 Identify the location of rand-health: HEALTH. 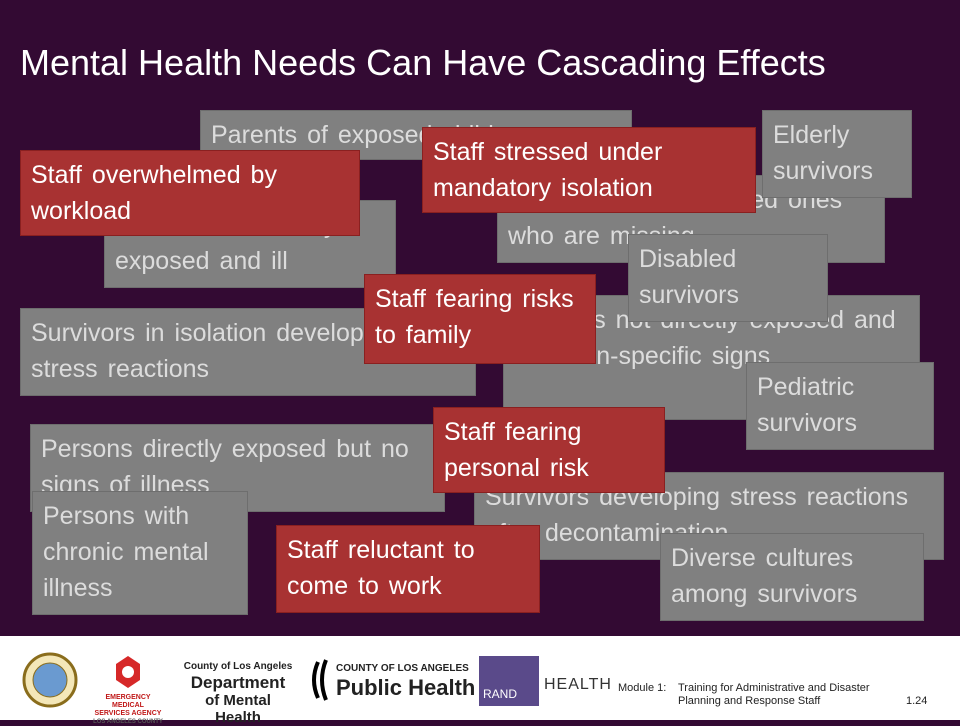
(578, 684).